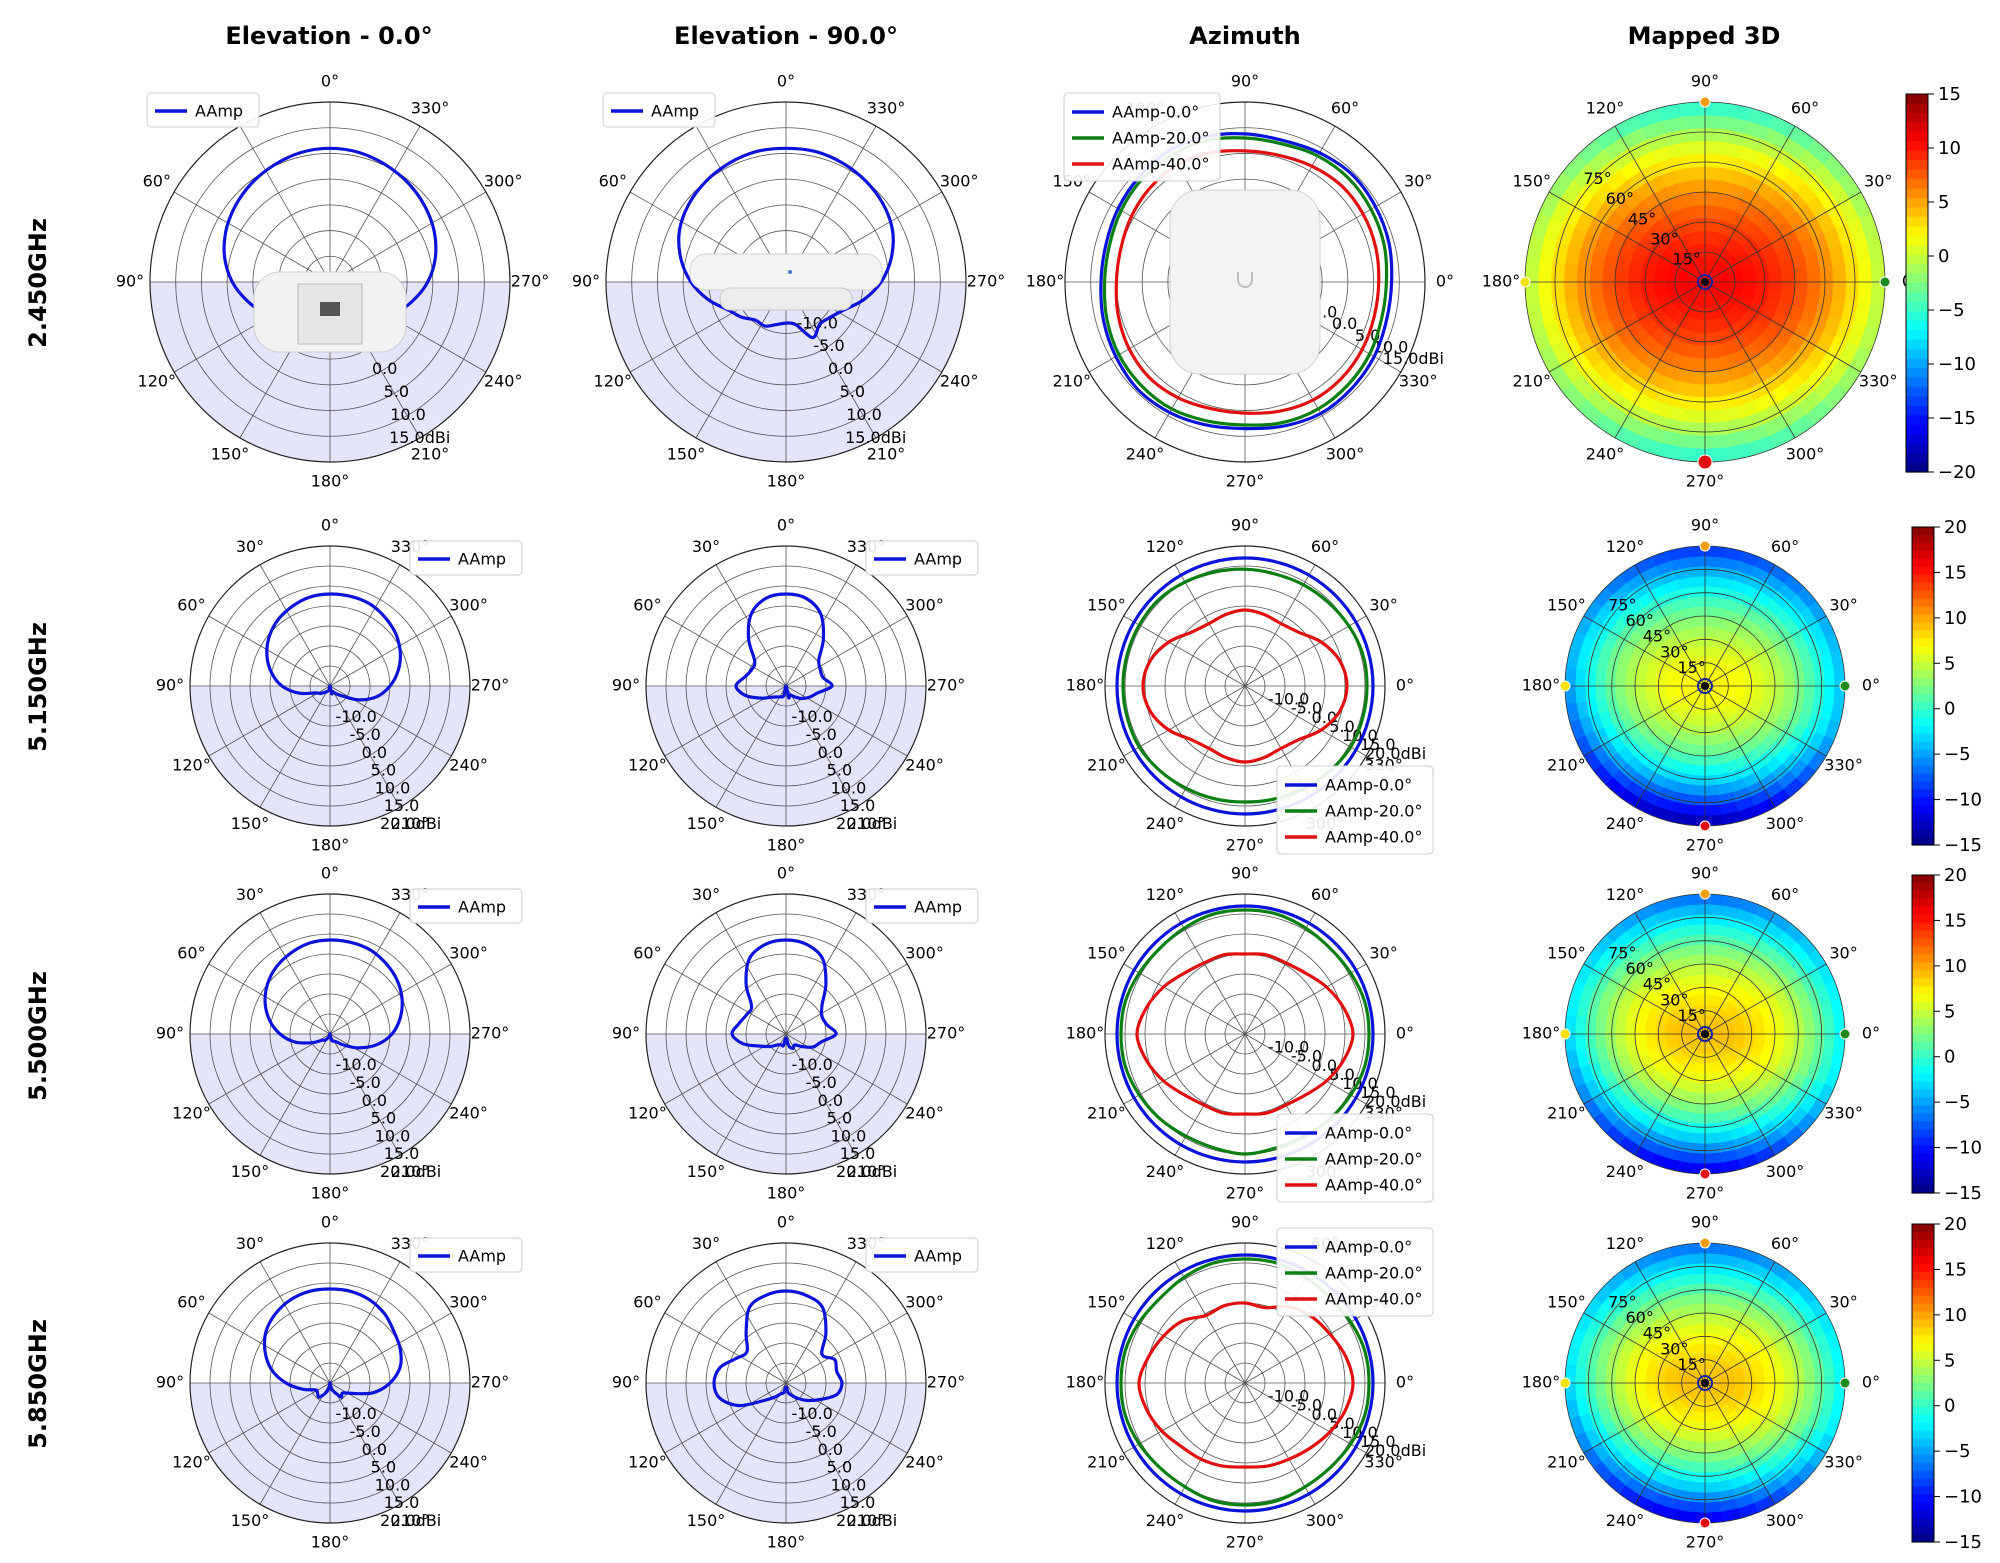 The width and height of the screenshot is (2000, 1563). What do you see at coordinates (1949, 1011) in the screenshot?
I see `r2c3-colorbar-tick-label-5: 5` at bounding box center [1949, 1011].